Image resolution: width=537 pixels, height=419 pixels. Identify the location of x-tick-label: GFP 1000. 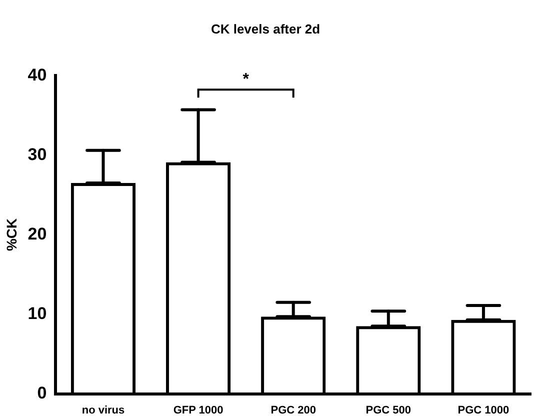
(198, 410).